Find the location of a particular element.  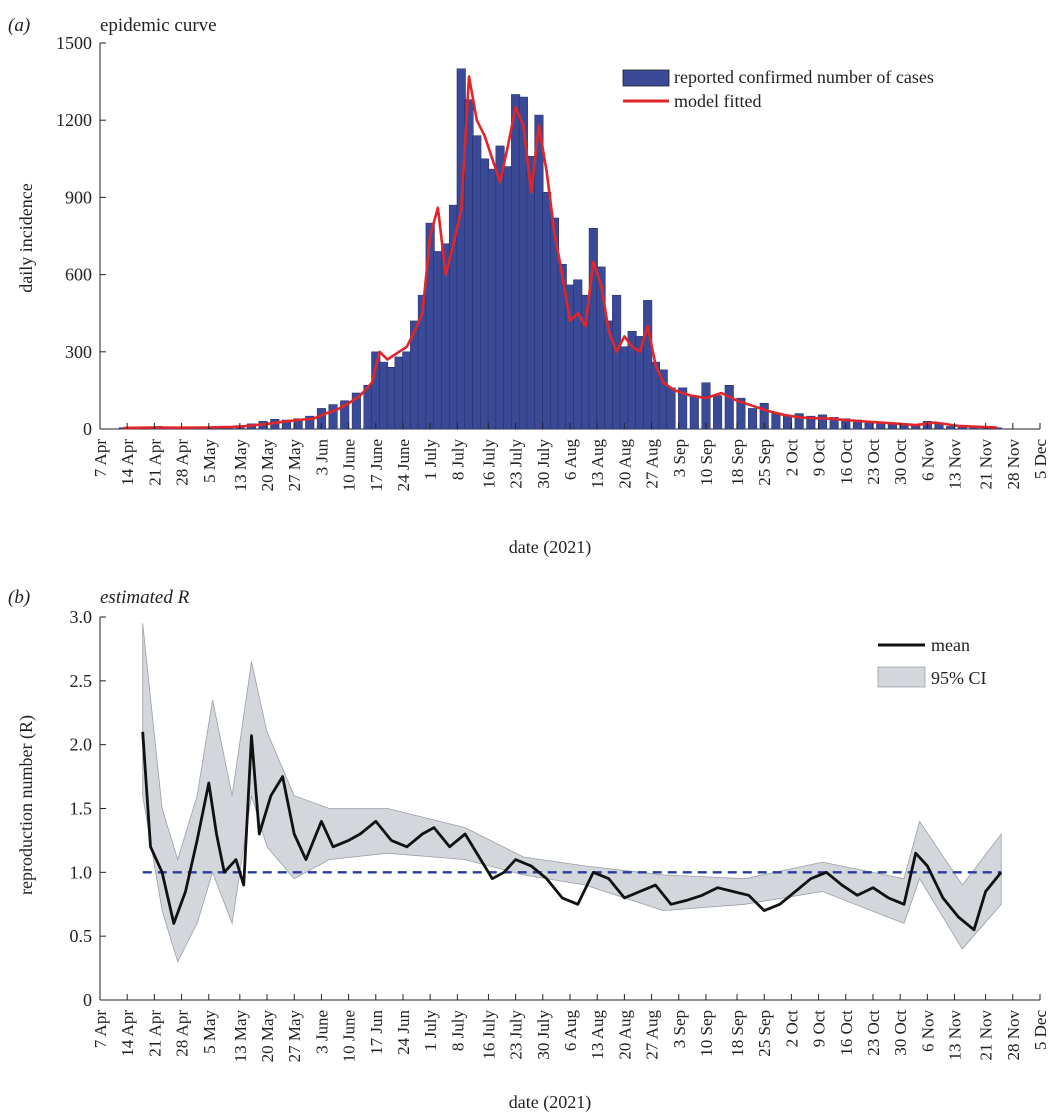

panel-b-y-tick-label: 2.5 is located at coordinates (81, 681).